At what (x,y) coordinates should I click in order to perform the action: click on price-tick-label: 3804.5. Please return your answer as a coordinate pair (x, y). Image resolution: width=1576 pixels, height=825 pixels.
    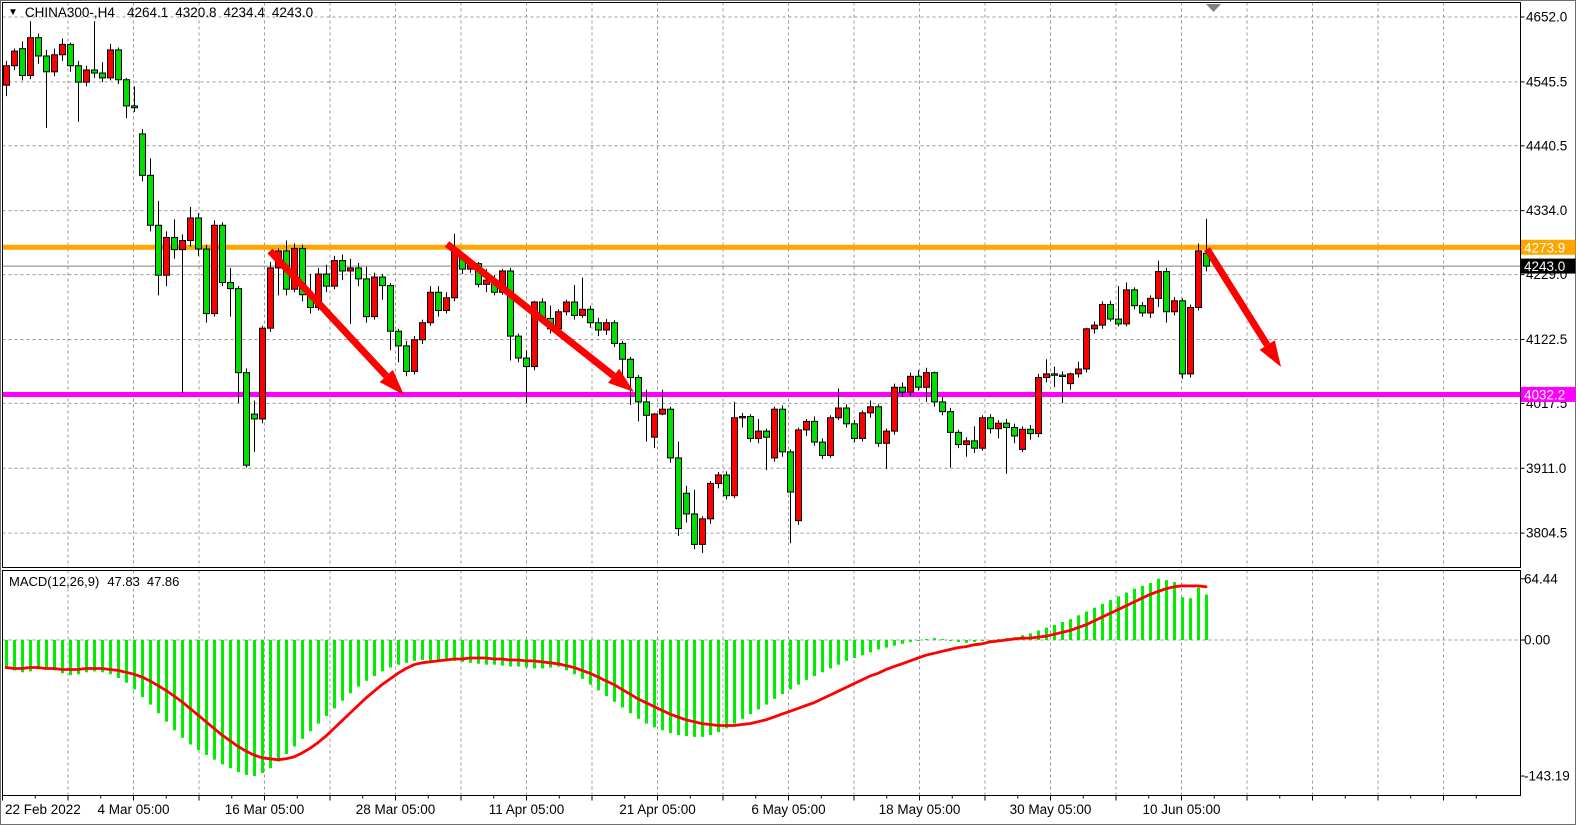
    Looking at the image, I should click on (1546, 533).